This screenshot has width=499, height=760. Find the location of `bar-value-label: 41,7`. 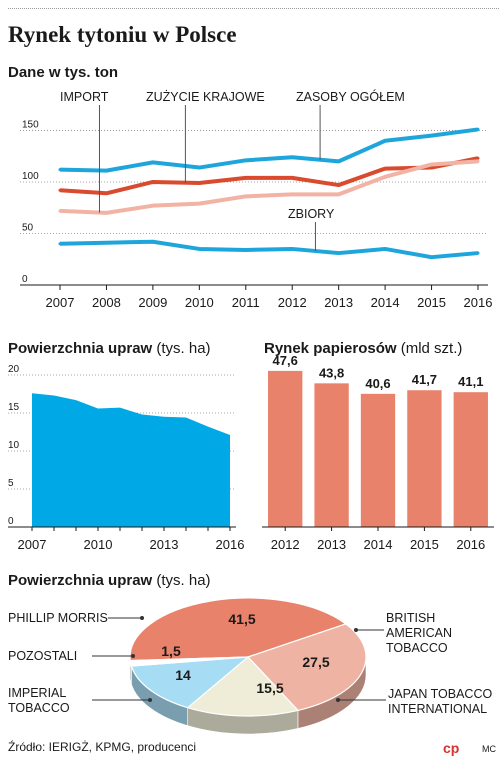

bar-value-label: 41,7 is located at coordinates (424, 379).